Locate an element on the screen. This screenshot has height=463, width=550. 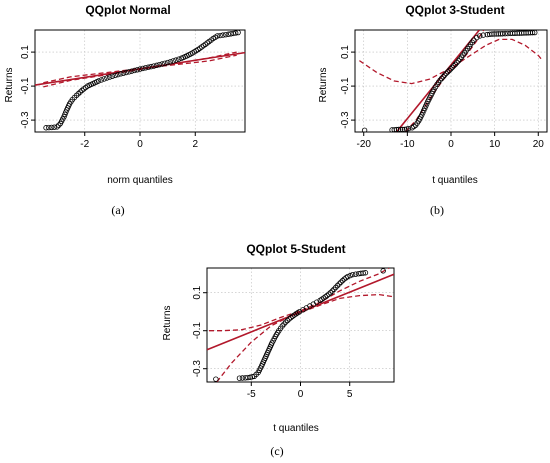
panel-a-fit-line is located at coordinates (140, 68).